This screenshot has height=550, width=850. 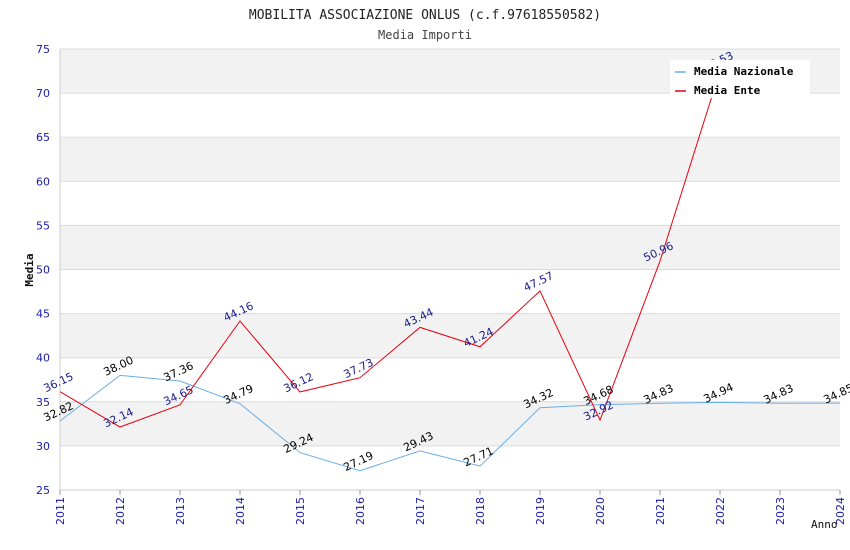 I want to click on y-axis-label: Media, so click(x=29, y=269).